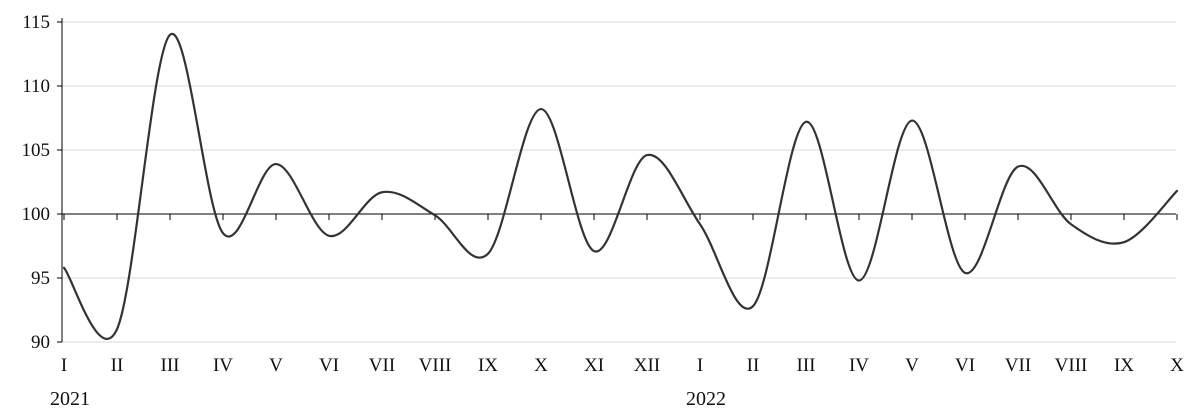  What do you see at coordinates (40, 278) in the screenshot?
I see `y-tick-label: 95` at bounding box center [40, 278].